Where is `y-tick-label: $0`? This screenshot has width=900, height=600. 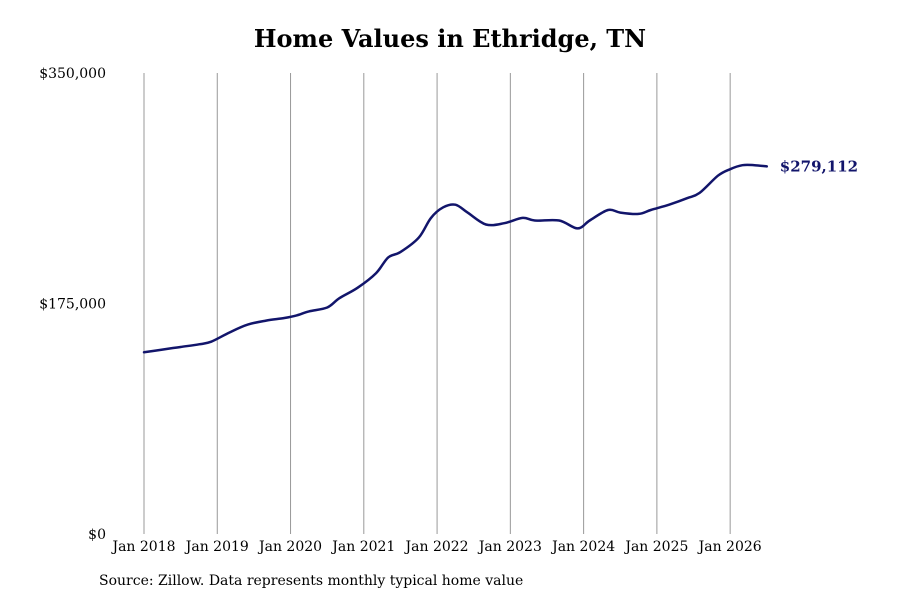 y-tick-label: $0 is located at coordinates (97, 535).